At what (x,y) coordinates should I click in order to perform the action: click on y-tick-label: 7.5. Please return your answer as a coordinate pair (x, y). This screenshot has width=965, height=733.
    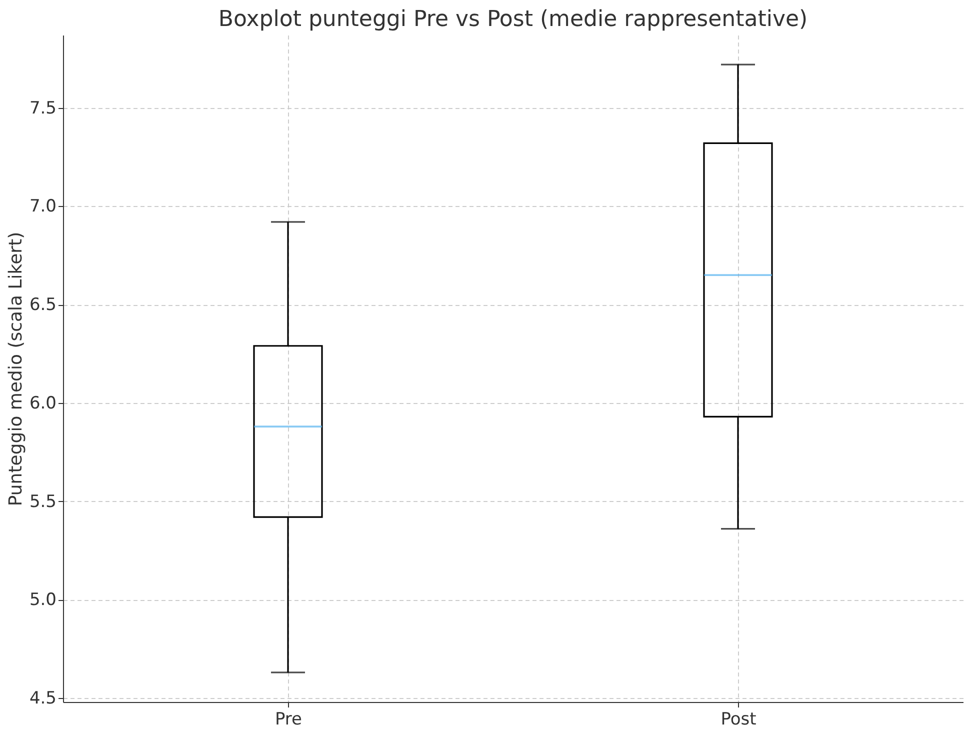
    Looking at the image, I should click on (42, 108).